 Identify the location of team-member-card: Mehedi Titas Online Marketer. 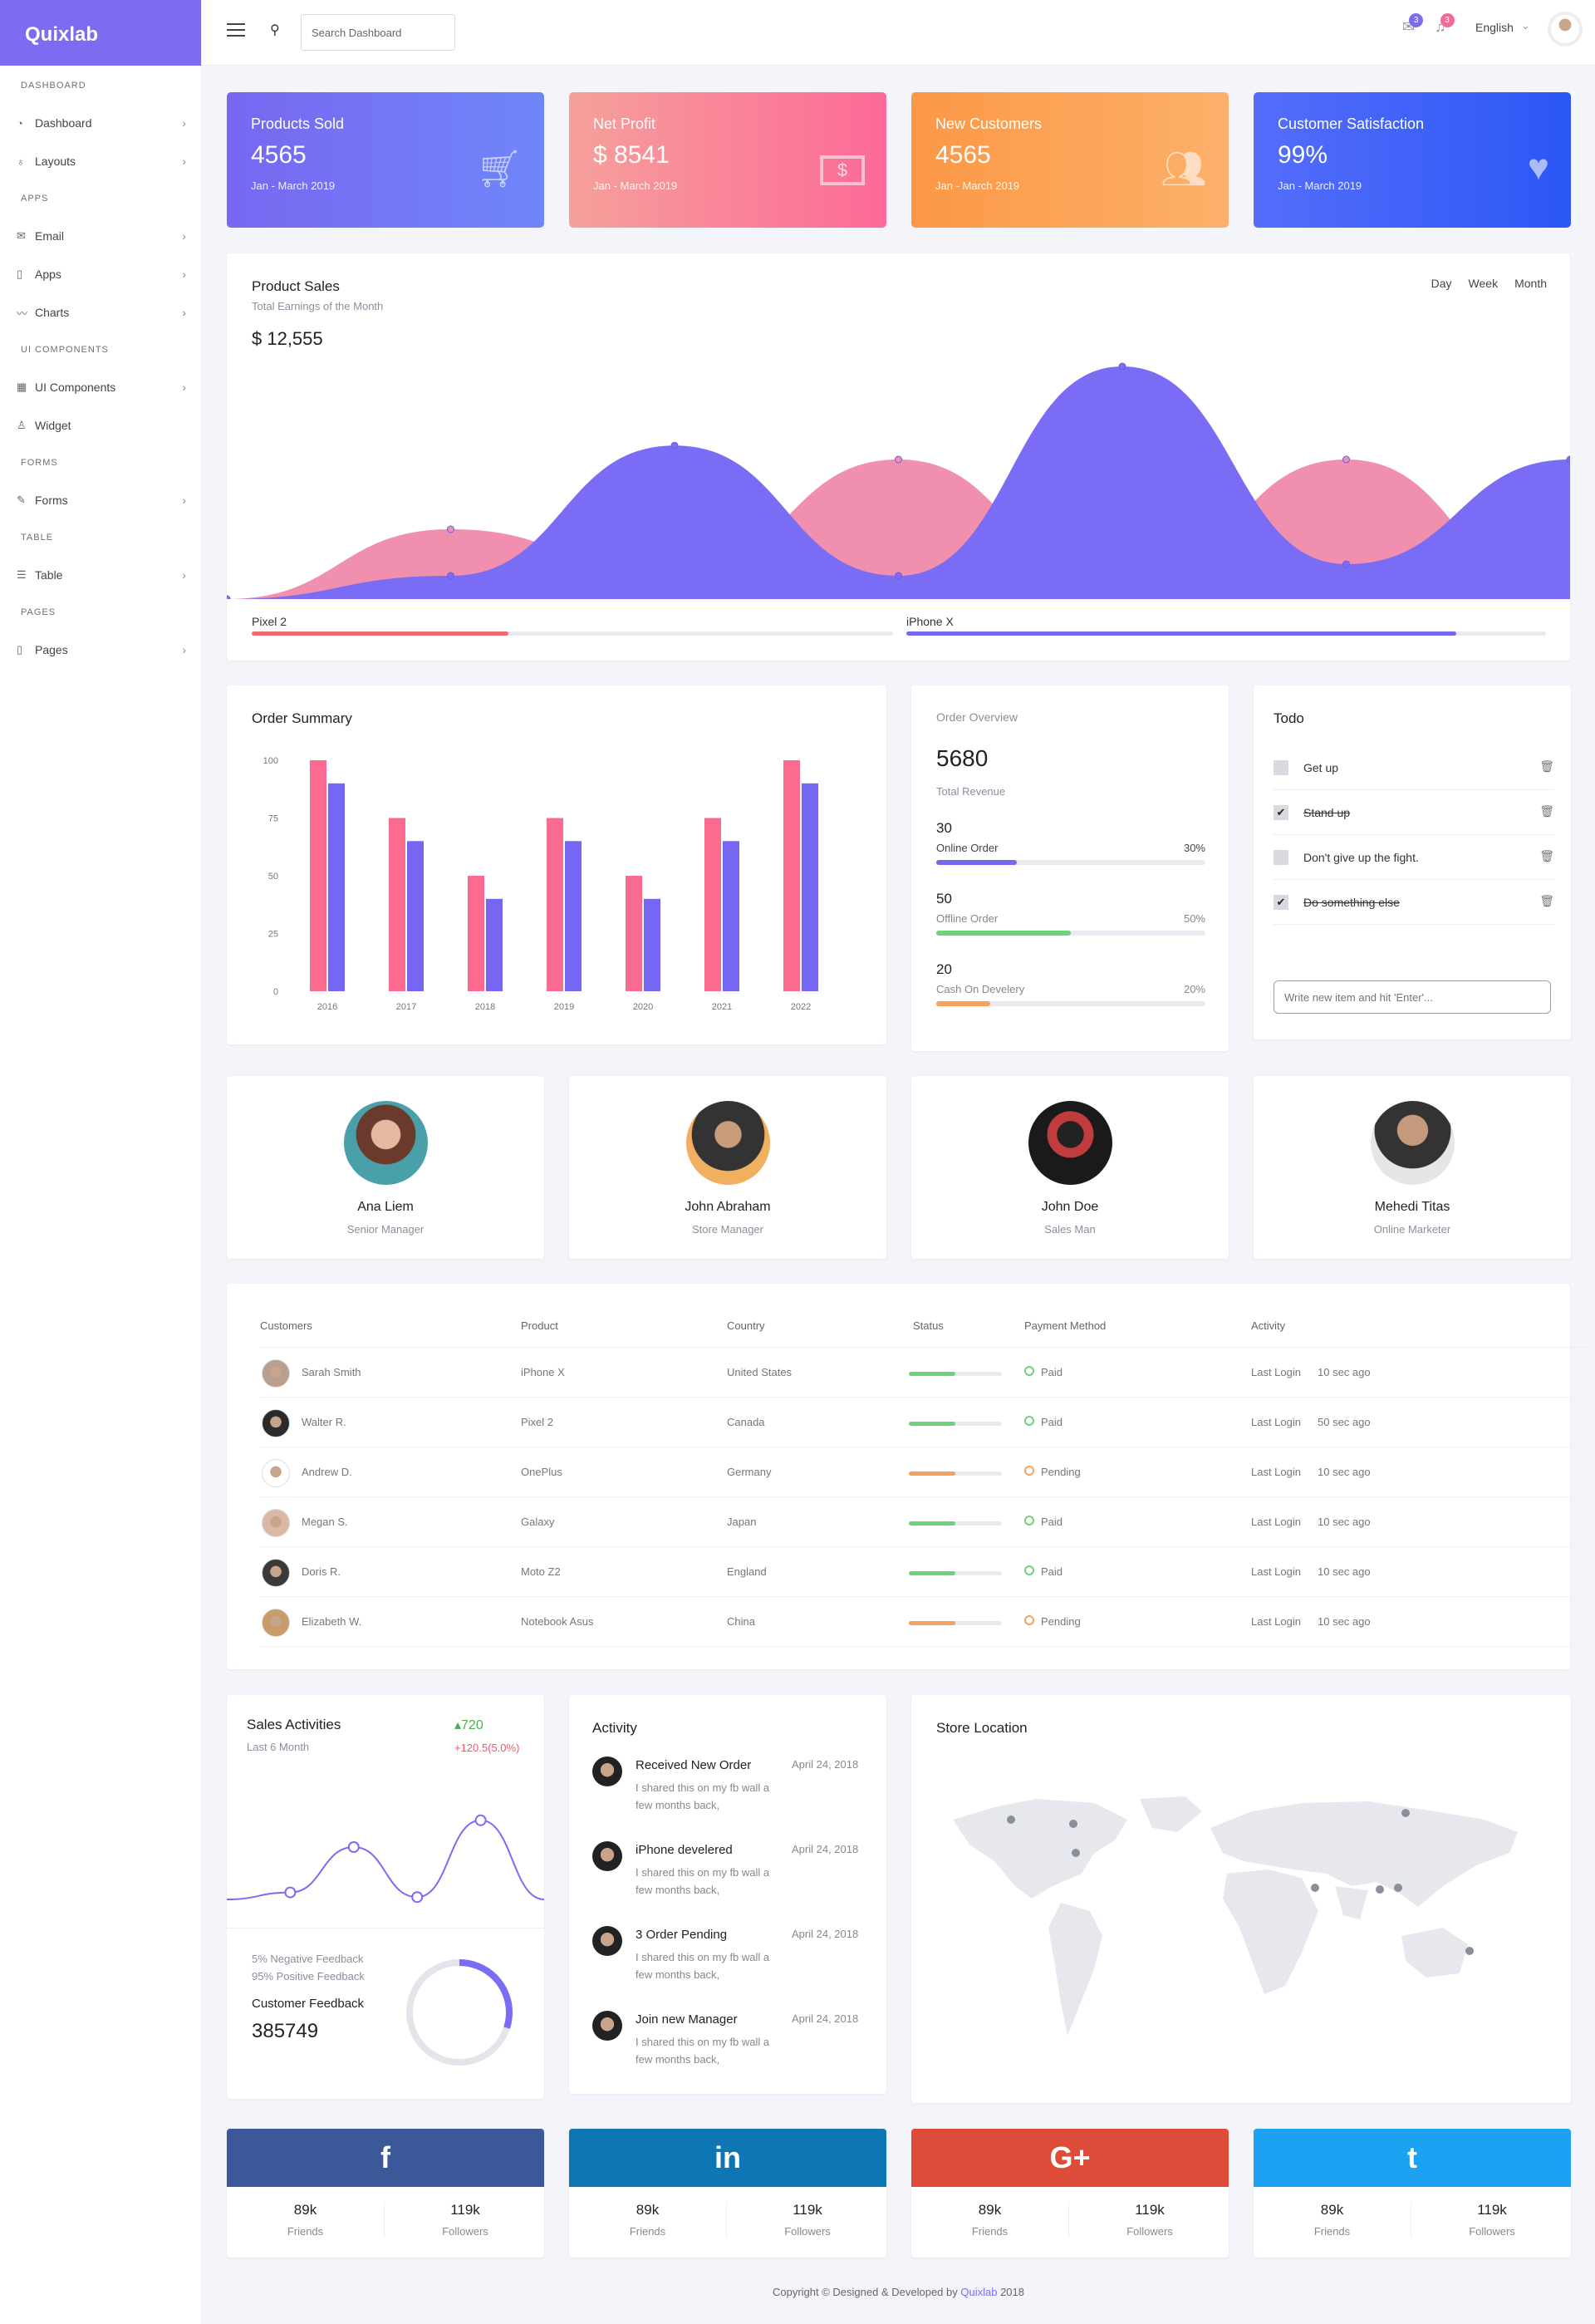
(1412, 1167).